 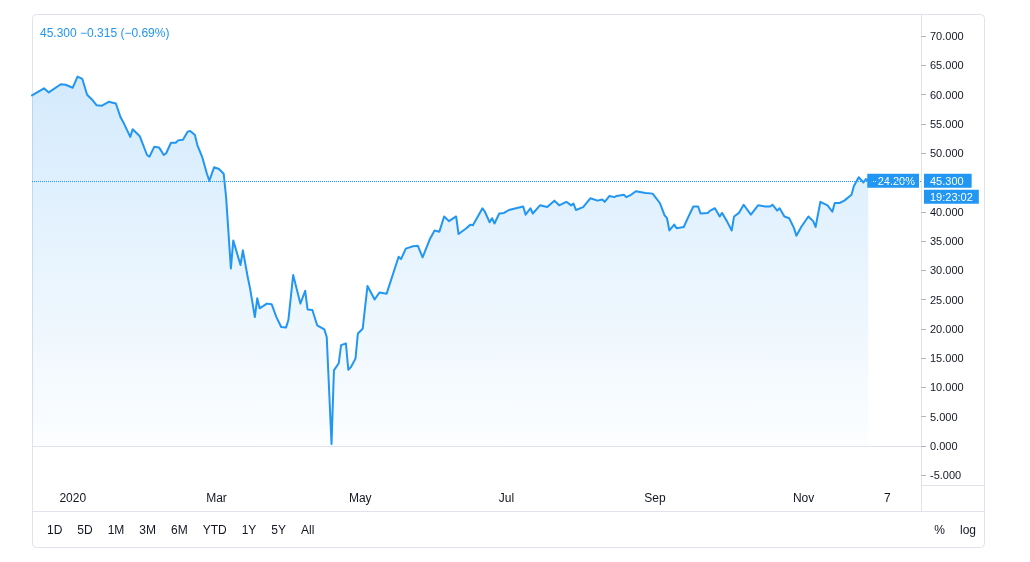 What do you see at coordinates (947, 36) in the screenshot?
I see `y-tick-label: 70.000` at bounding box center [947, 36].